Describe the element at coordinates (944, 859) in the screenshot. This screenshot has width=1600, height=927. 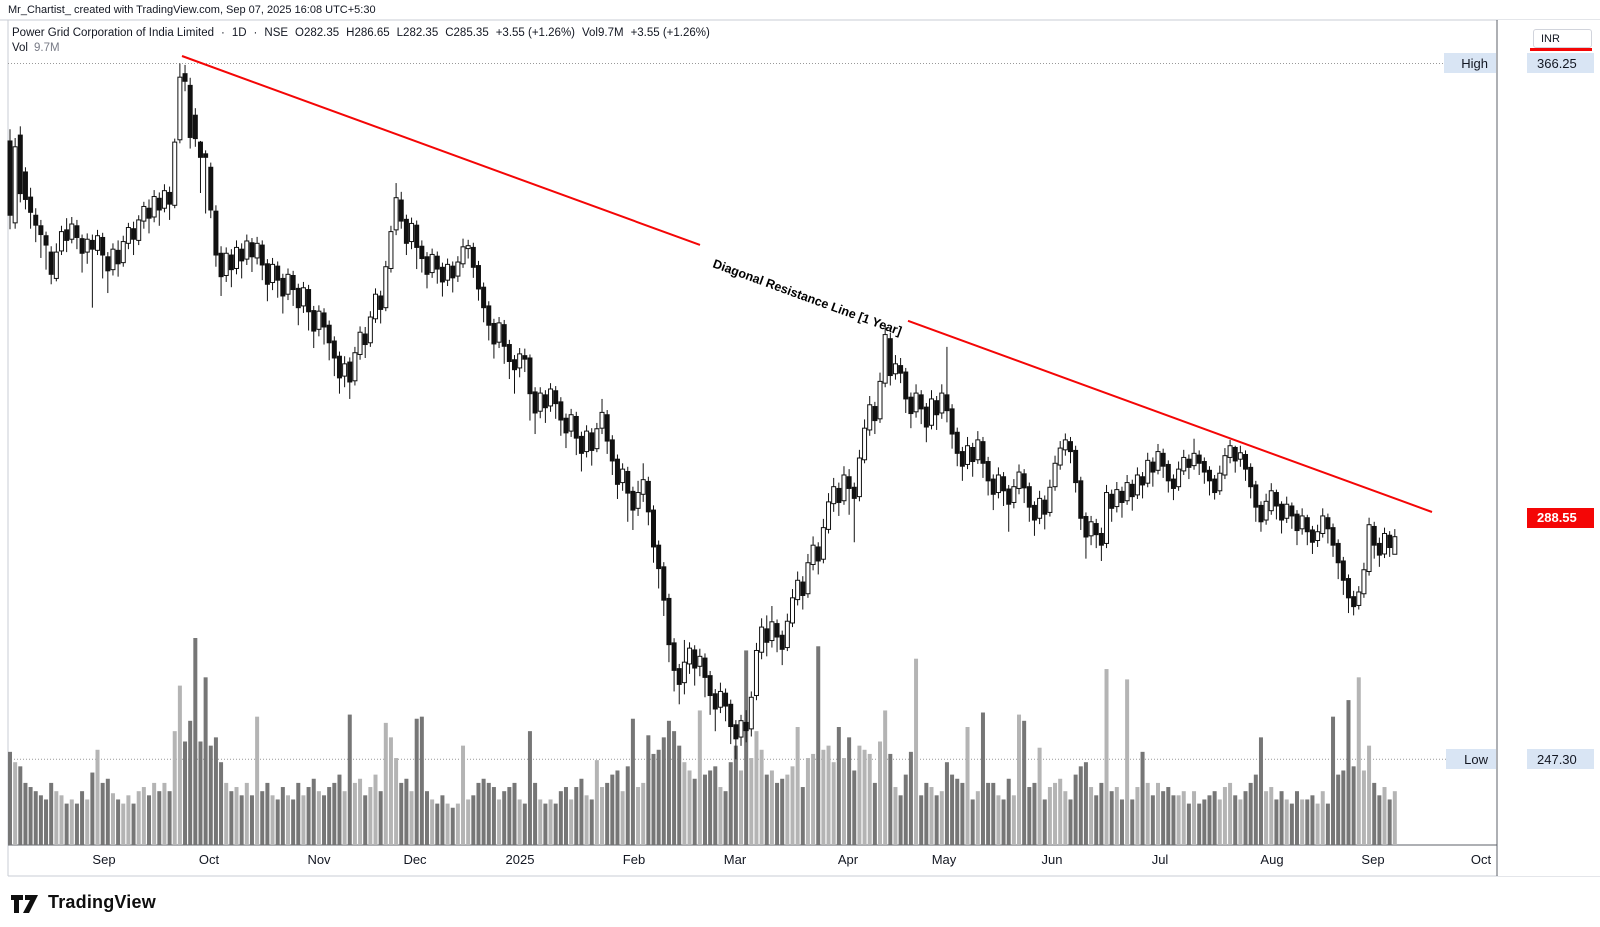
I see `month-label: May` at that location.